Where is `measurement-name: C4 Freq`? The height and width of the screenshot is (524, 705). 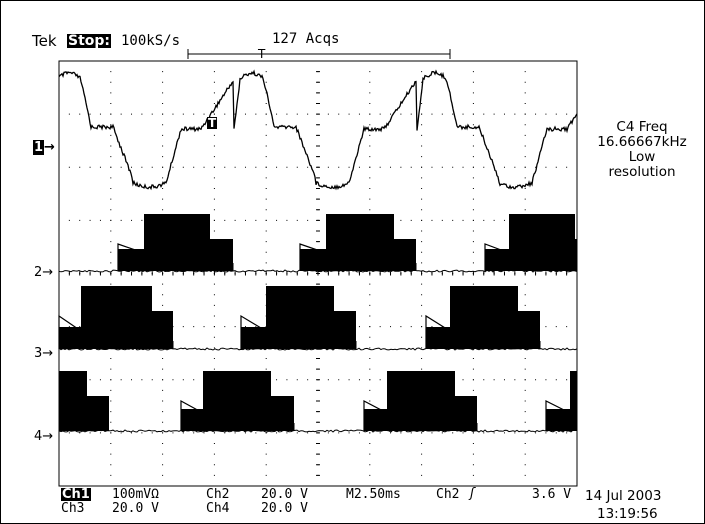
measurement-name: C4 Freq is located at coordinates (642, 127).